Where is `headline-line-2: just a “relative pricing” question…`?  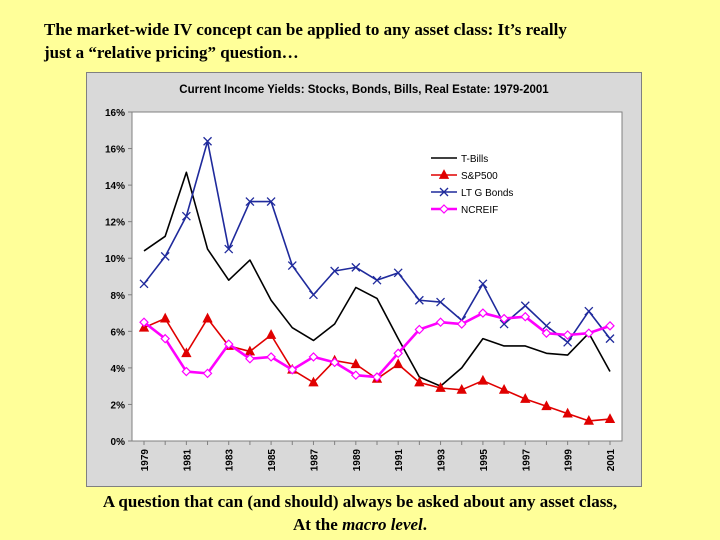 headline-line-2: just a “relative pricing” question… is located at coordinates (171, 52).